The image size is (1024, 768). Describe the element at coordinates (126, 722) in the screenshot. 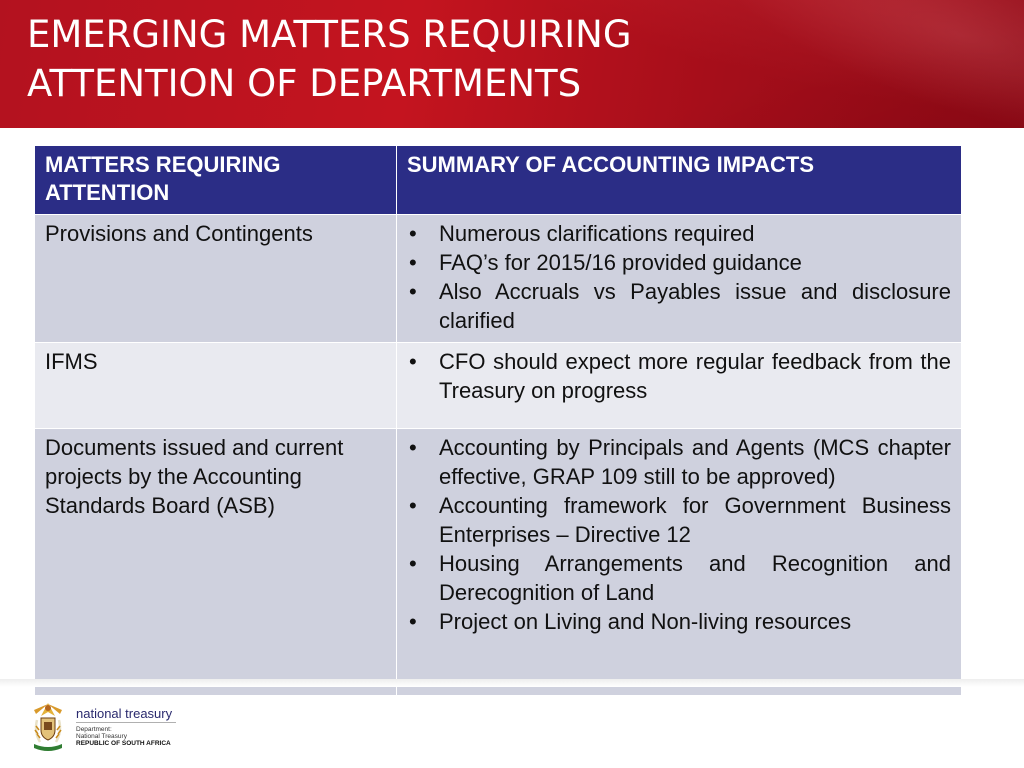

I see `logo-rule` at that location.